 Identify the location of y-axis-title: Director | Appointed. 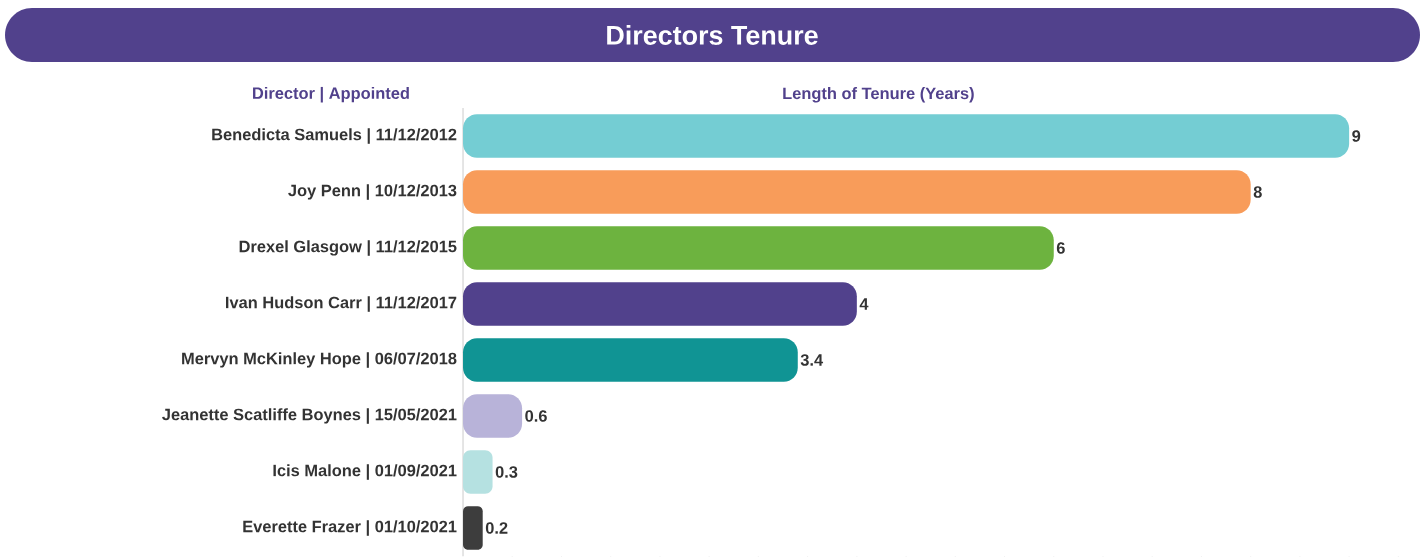
(331, 94).